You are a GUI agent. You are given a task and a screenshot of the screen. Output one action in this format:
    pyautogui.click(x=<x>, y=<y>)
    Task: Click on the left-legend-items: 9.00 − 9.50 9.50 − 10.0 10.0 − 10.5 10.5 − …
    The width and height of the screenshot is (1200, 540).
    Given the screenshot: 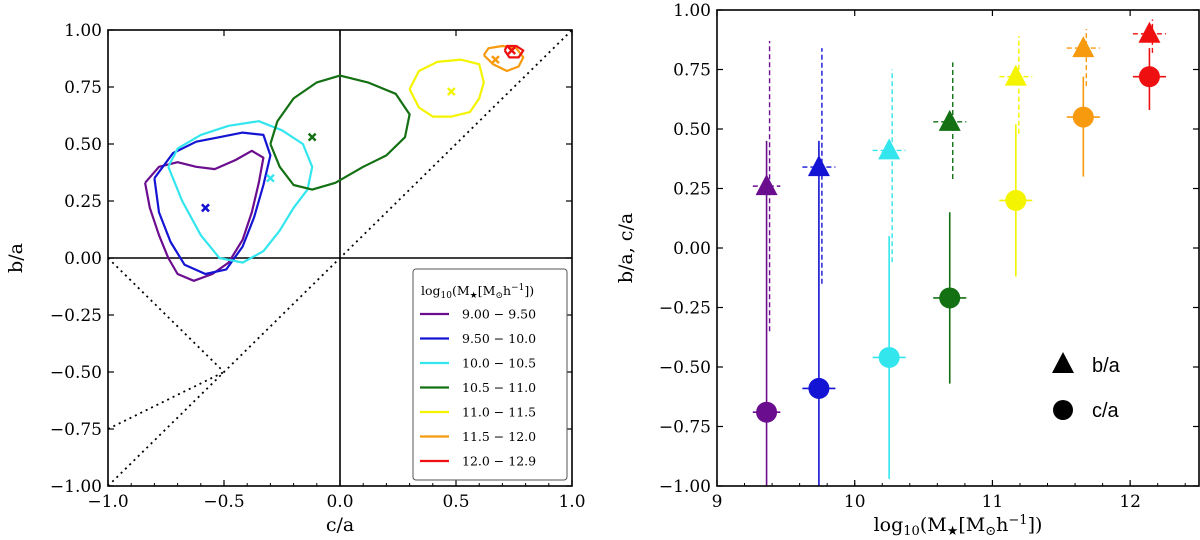 What is the action you would take?
    pyautogui.click(x=478, y=388)
    